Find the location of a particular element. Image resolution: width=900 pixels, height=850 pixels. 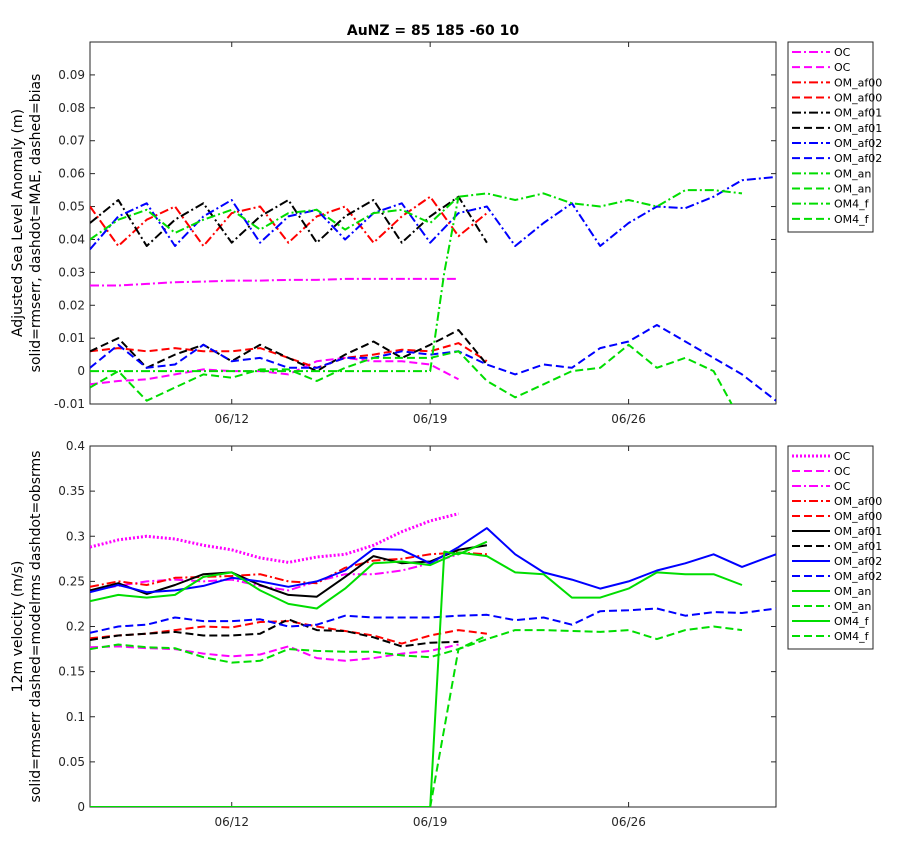

y-tick-label: 0.07 is located at coordinates (71, 141).